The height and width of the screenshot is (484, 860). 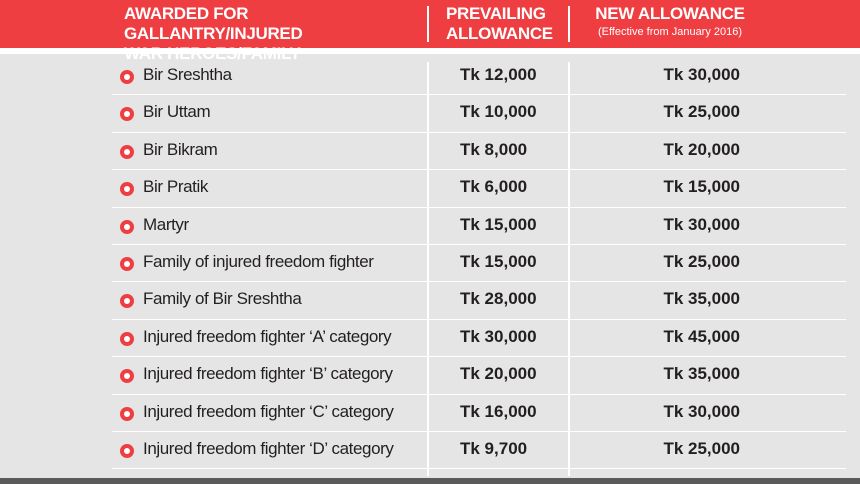 I want to click on row-label: Bir Uttam, so click(x=177, y=112).